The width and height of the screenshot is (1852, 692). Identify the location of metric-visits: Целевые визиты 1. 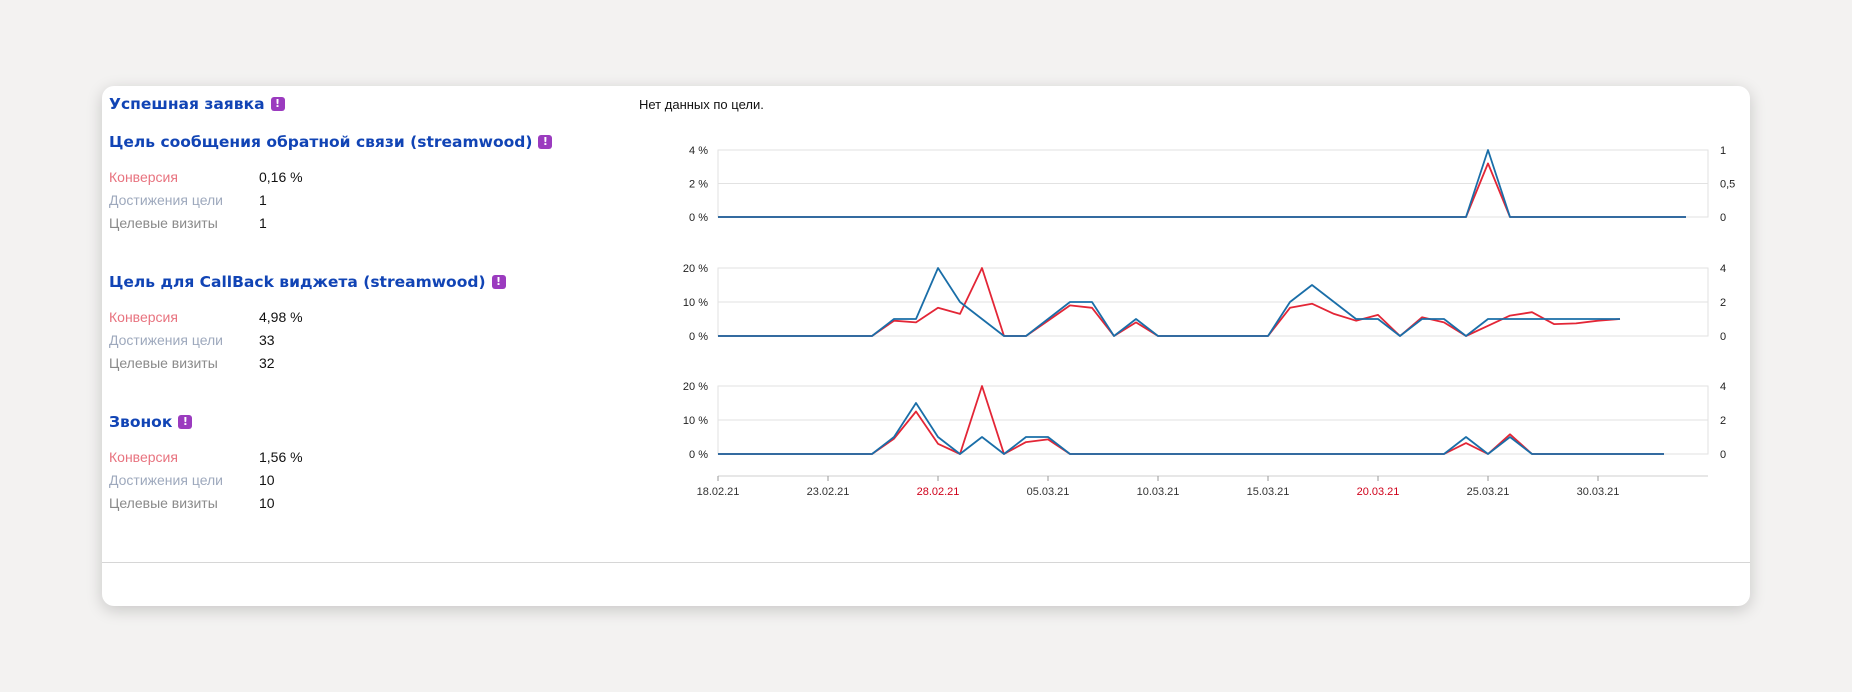
(188, 223).